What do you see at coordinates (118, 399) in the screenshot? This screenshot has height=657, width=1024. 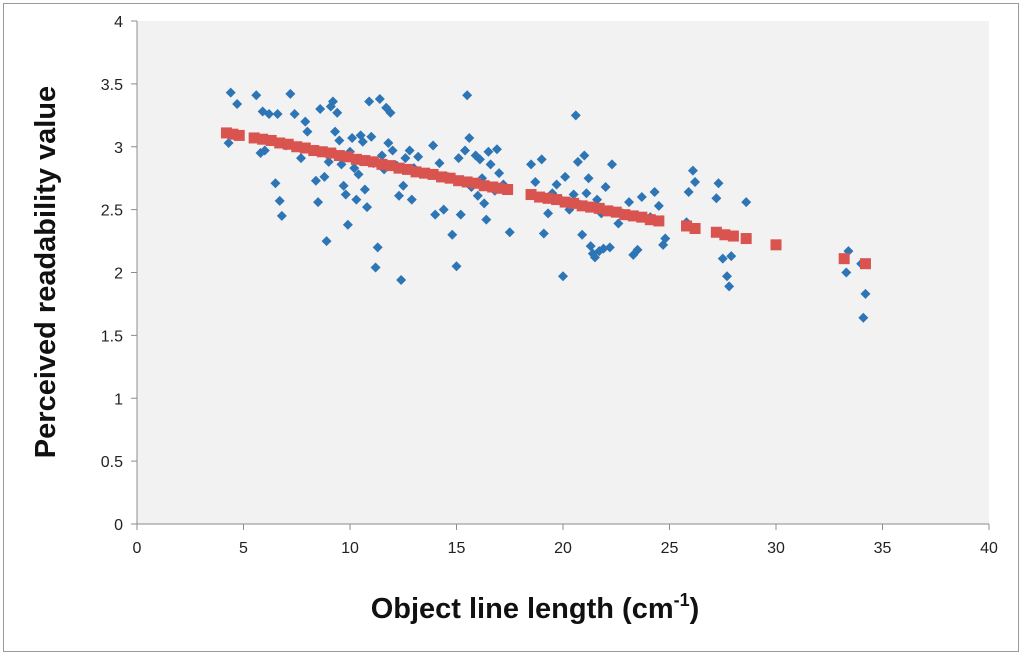 I see `y-tick-label: 1` at bounding box center [118, 399].